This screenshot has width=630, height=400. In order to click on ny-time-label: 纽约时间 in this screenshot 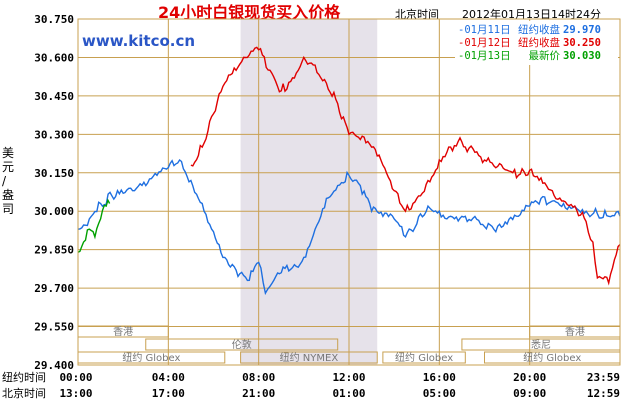, I will do `click(24, 377)`.